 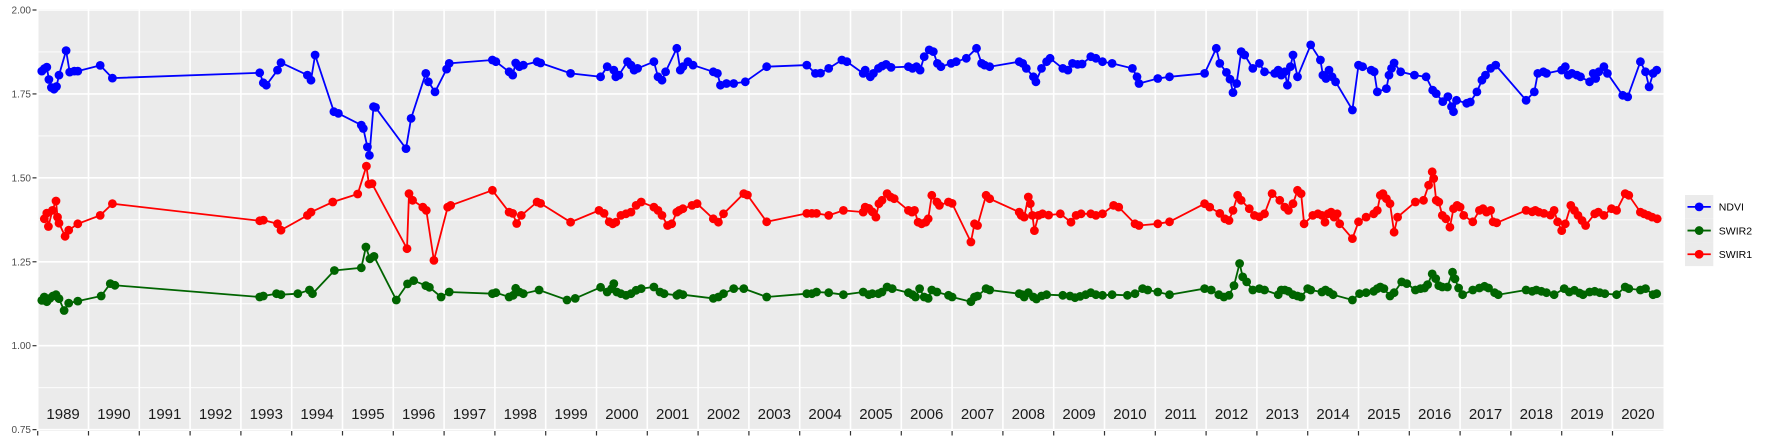 What do you see at coordinates (621, 414) in the screenshot?
I see `x-axis-year-label: 2000` at bounding box center [621, 414].